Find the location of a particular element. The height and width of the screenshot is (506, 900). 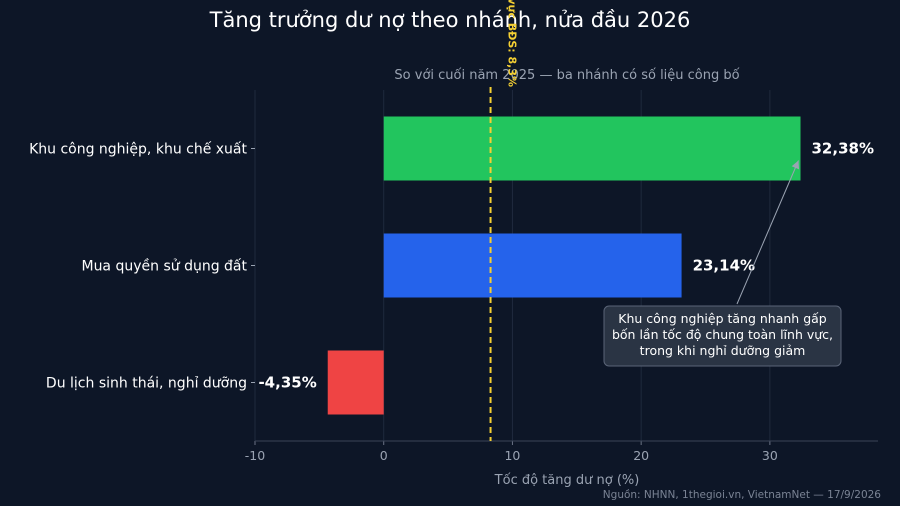

category-label: Khu công nghiệp, khu chế xuất is located at coordinates (138, 149).